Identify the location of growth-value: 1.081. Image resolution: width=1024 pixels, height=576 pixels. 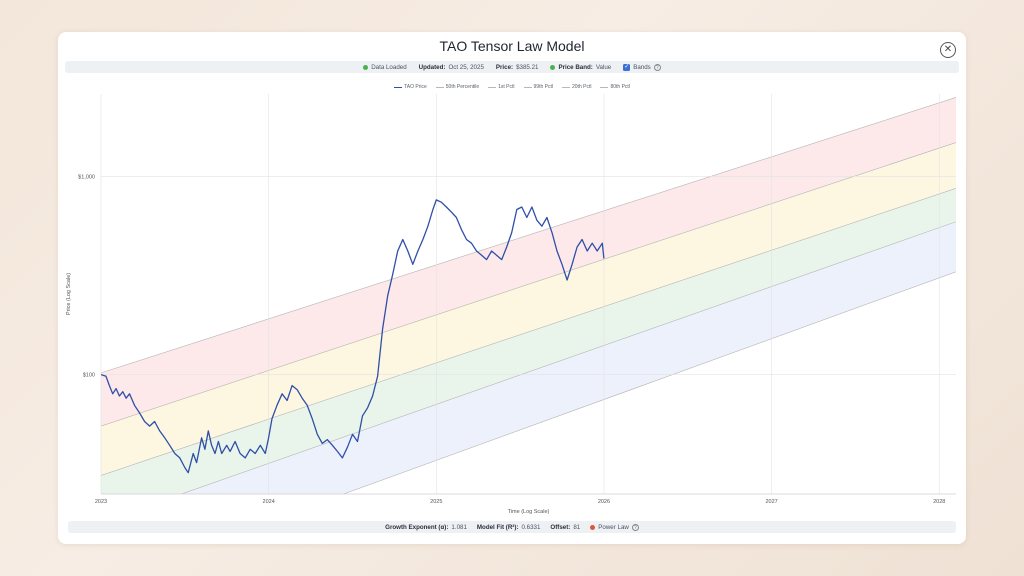
(459, 527).